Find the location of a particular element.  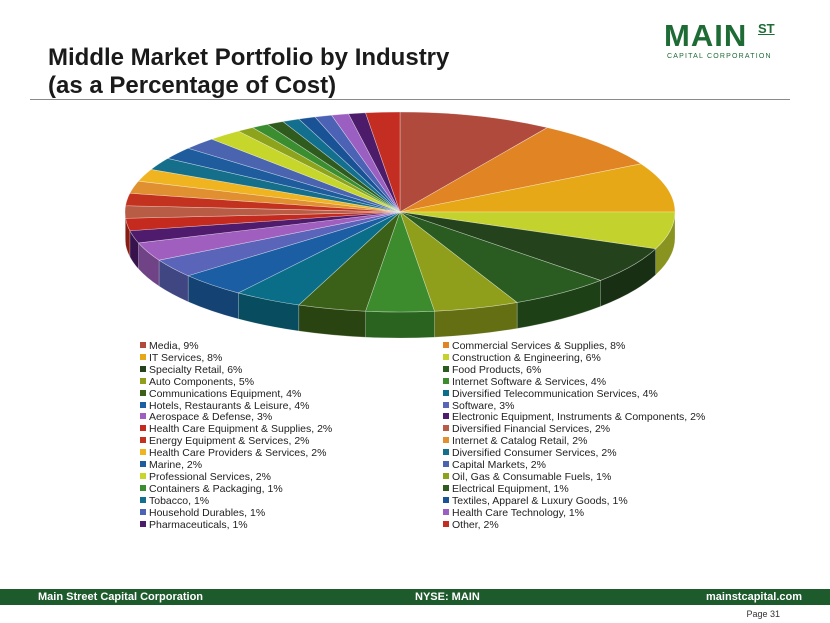

legend-item: Electrical Equipment, 1% is located at coordinates (506, 489).